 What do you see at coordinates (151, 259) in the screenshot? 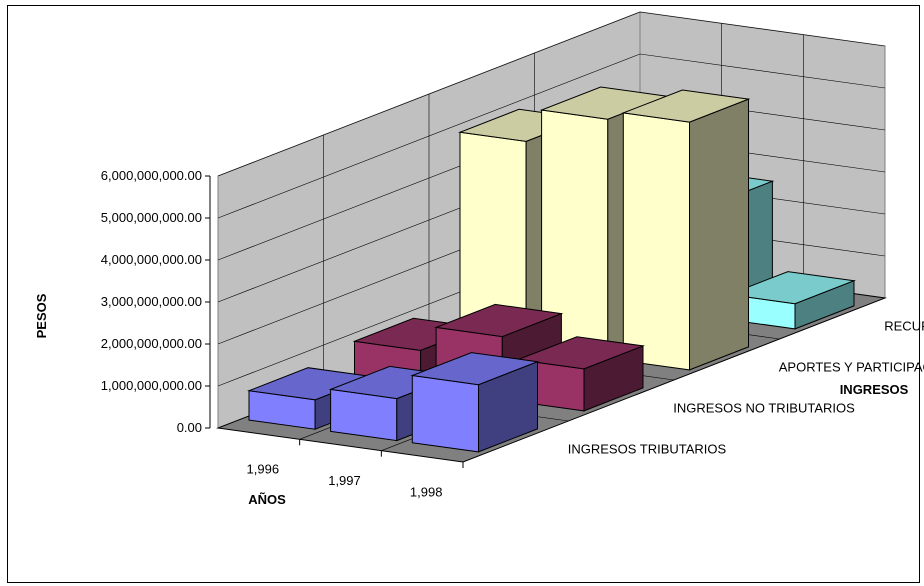
I see `y-tick-label: 4,000,000,000.00` at bounding box center [151, 259].